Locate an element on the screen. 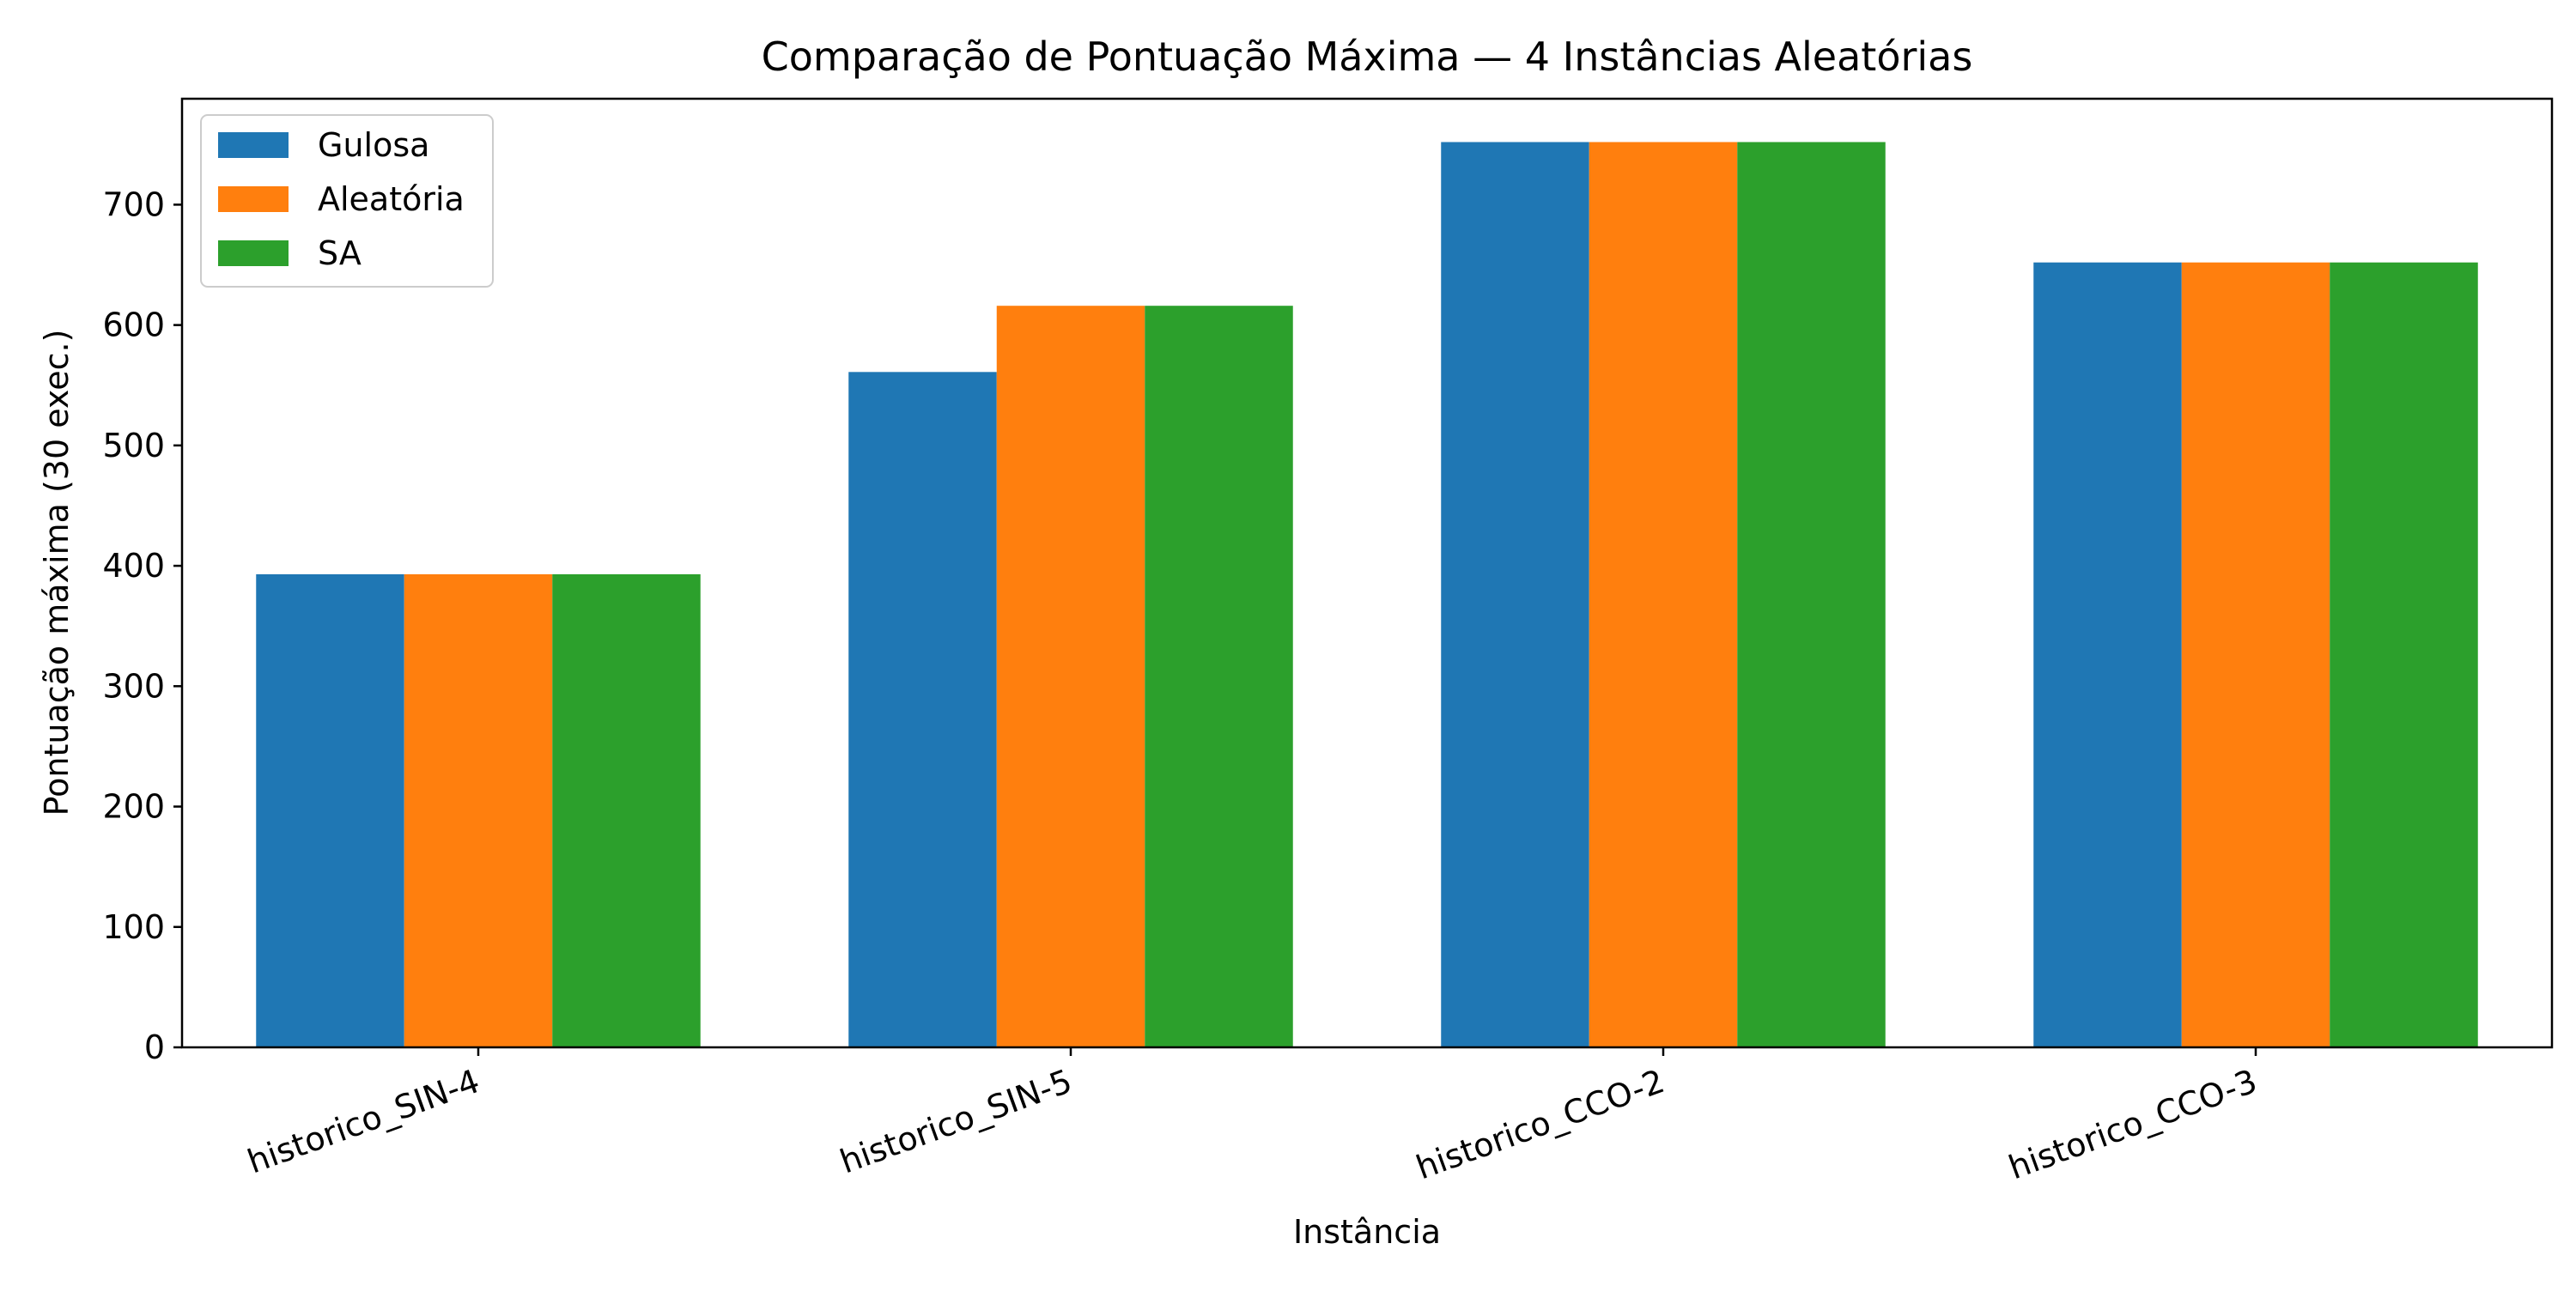  y-tick-label: 300 is located at coordinates (133, 686).